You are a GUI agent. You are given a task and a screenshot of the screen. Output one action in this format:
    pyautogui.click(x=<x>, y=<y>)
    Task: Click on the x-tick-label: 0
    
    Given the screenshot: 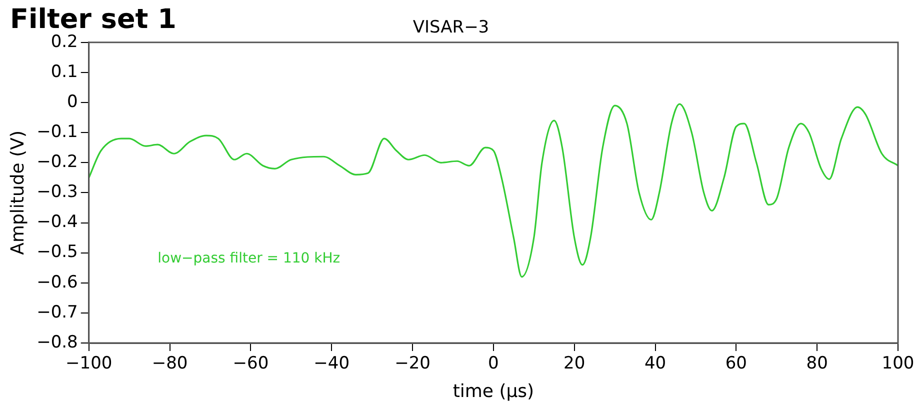 What is the action you would take?
    pyautogui.click(x=493, y=364)
    